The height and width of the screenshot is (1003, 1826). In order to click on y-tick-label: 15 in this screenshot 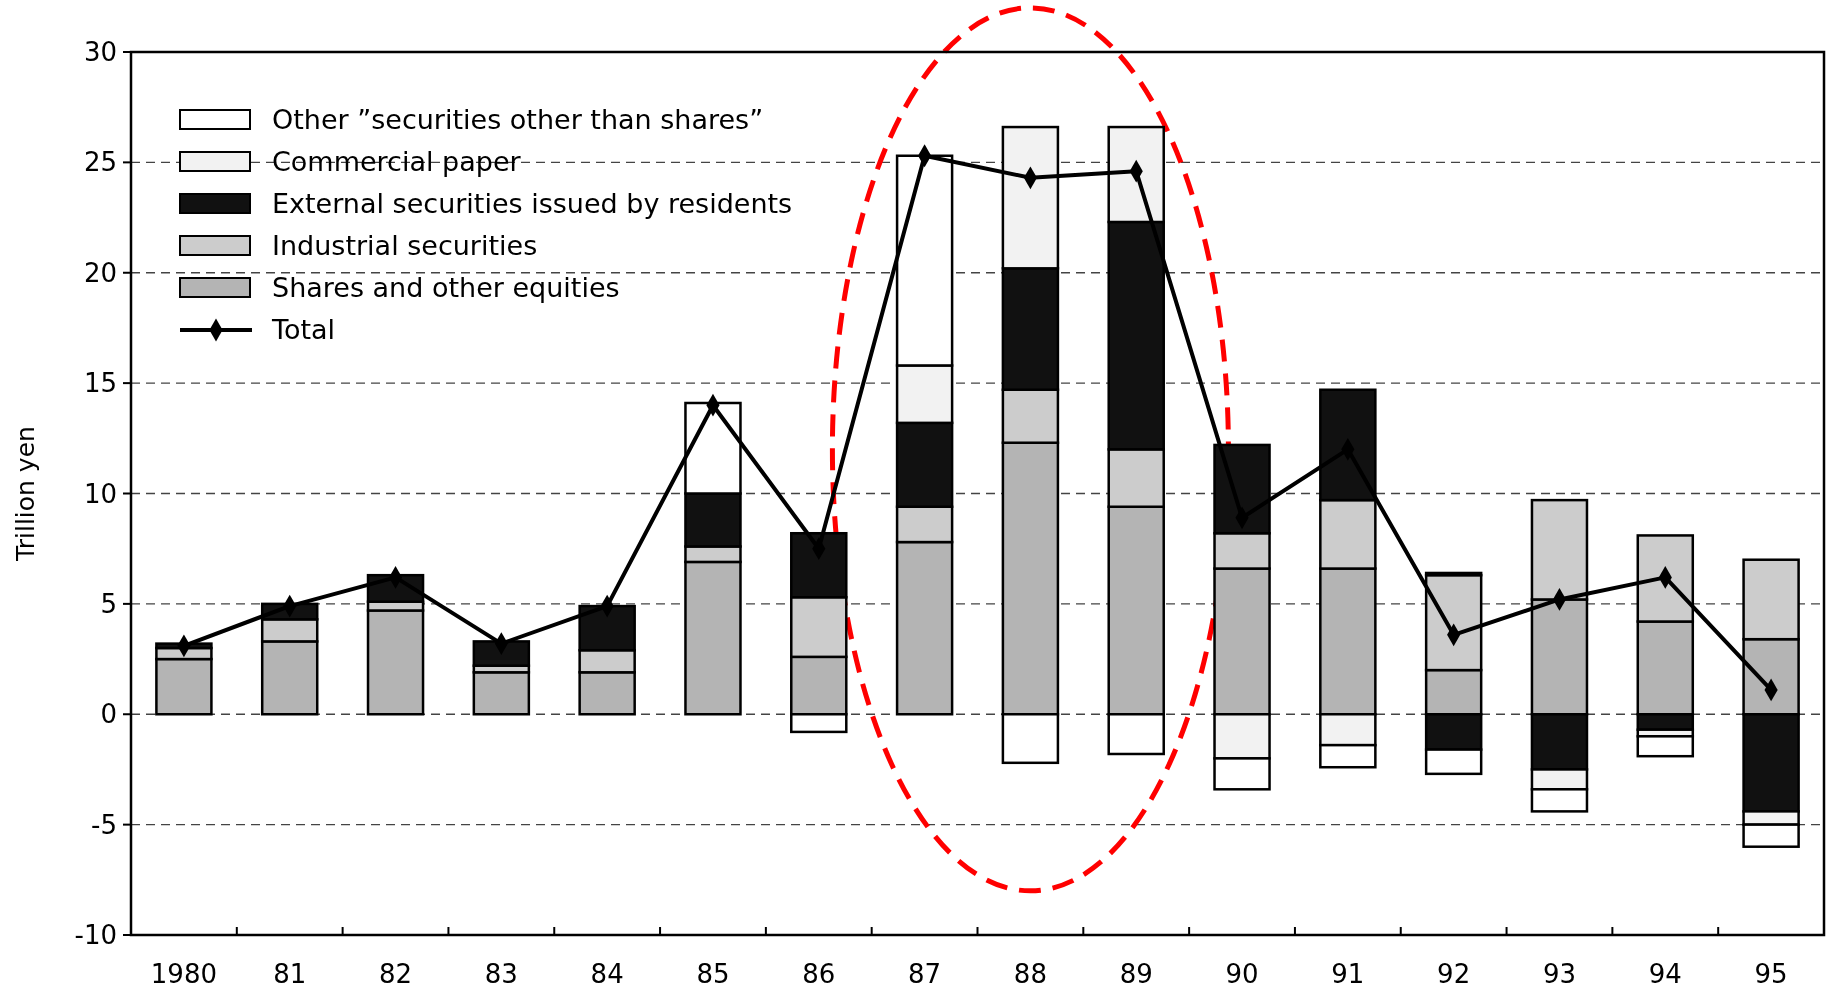, I will do `click(100, 383)`.